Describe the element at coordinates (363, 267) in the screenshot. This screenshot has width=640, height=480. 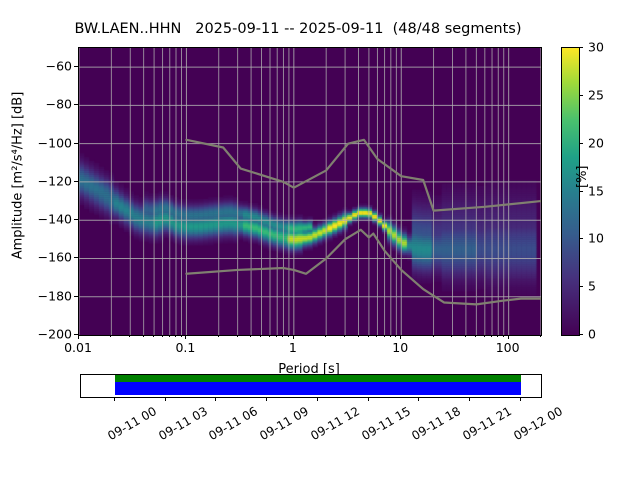
I see `noise-model-nlnm` at that location.